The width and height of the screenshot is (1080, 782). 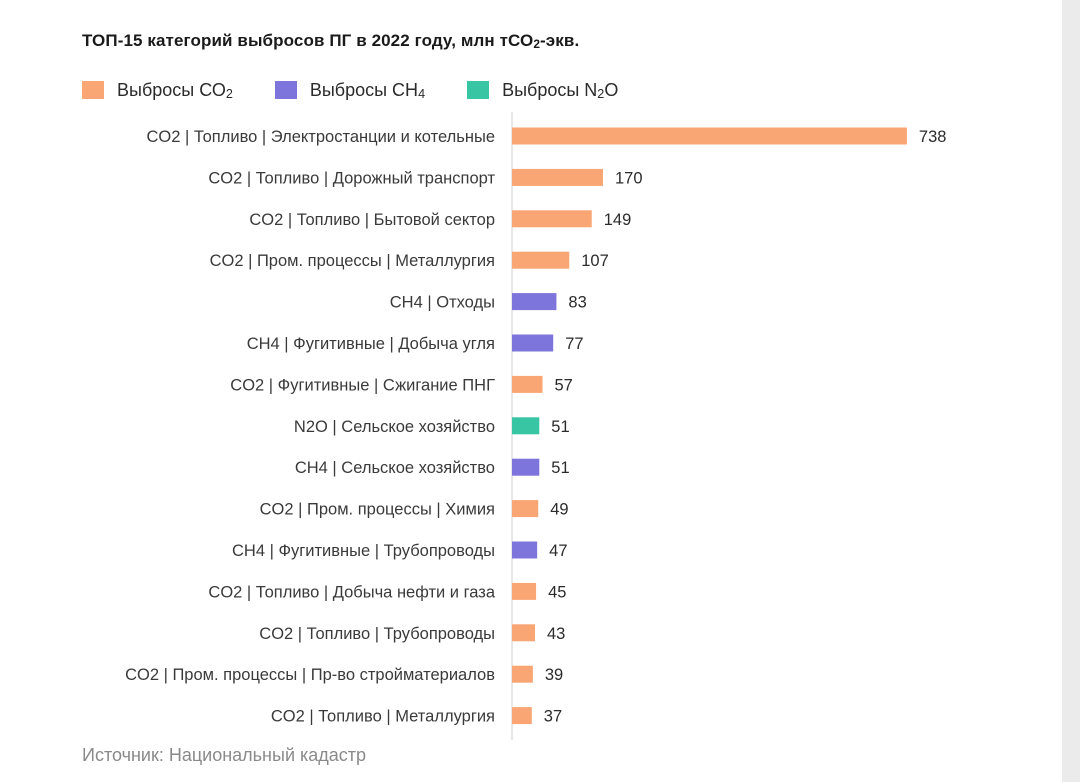 What do you see at coordinates (395, 468) in the screenshot?
I see `category-label: CH4 | Сельское хозяйство` at bounding box center [395, 468].